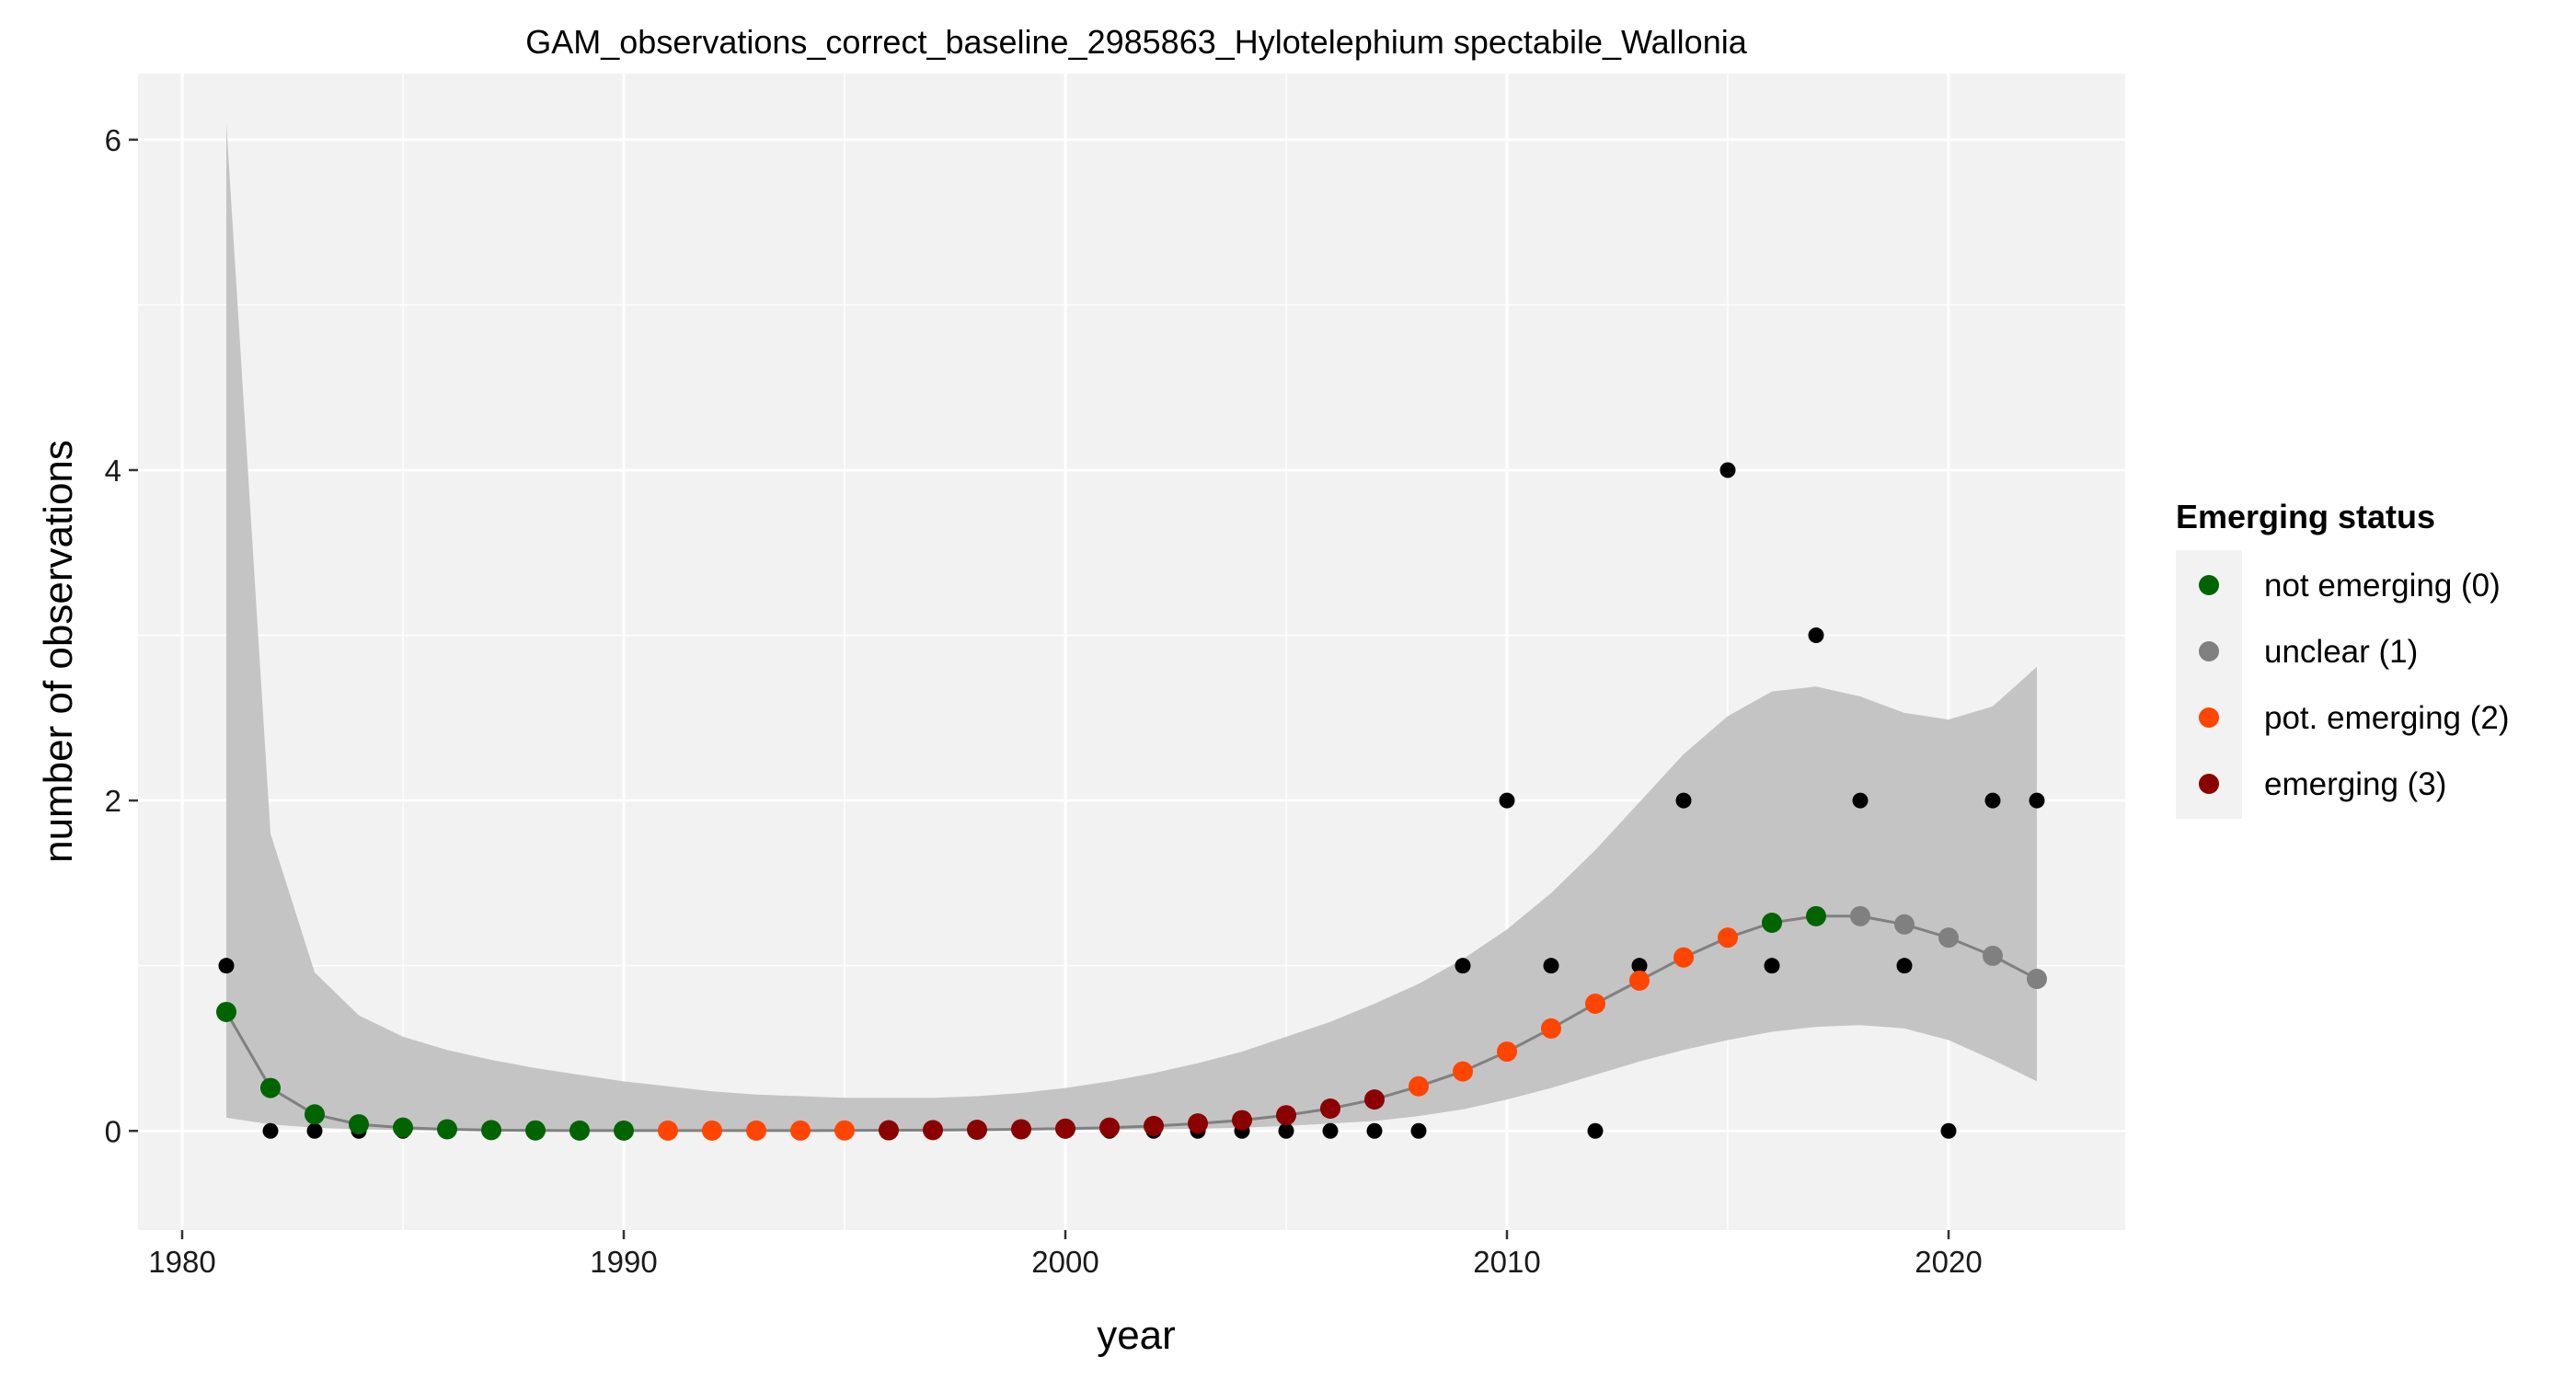  What do you see at coordinates (2382, 586) in the screenshot?
I see `legend-label: not emerging (0)` at bounding box center [2382, 586].